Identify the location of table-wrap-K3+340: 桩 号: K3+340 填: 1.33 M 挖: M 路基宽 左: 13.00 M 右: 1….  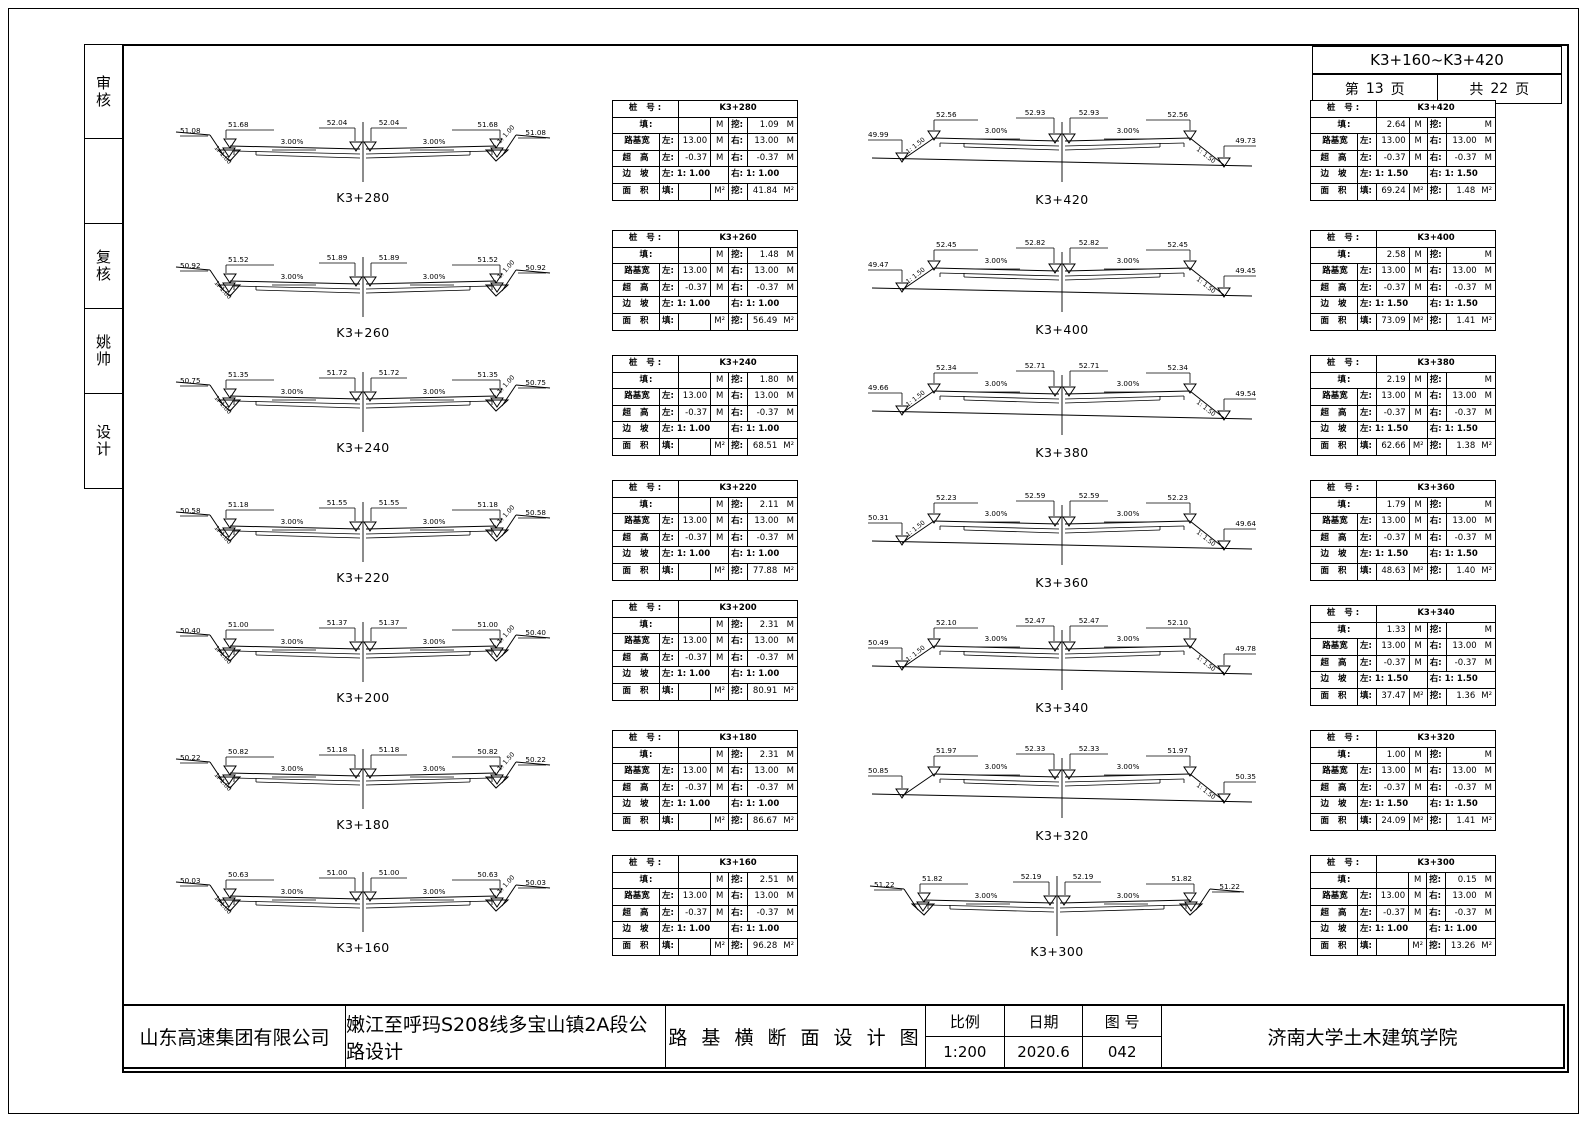
(1403, 655).